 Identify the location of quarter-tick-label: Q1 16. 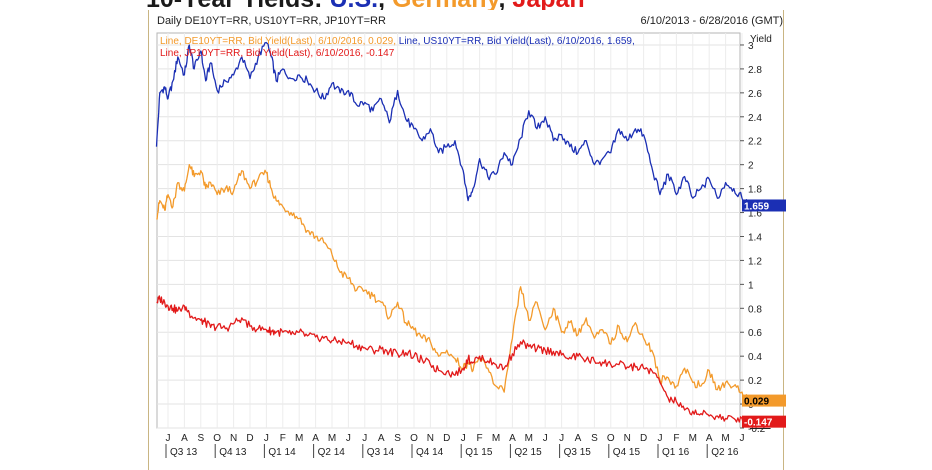
(676, 452).